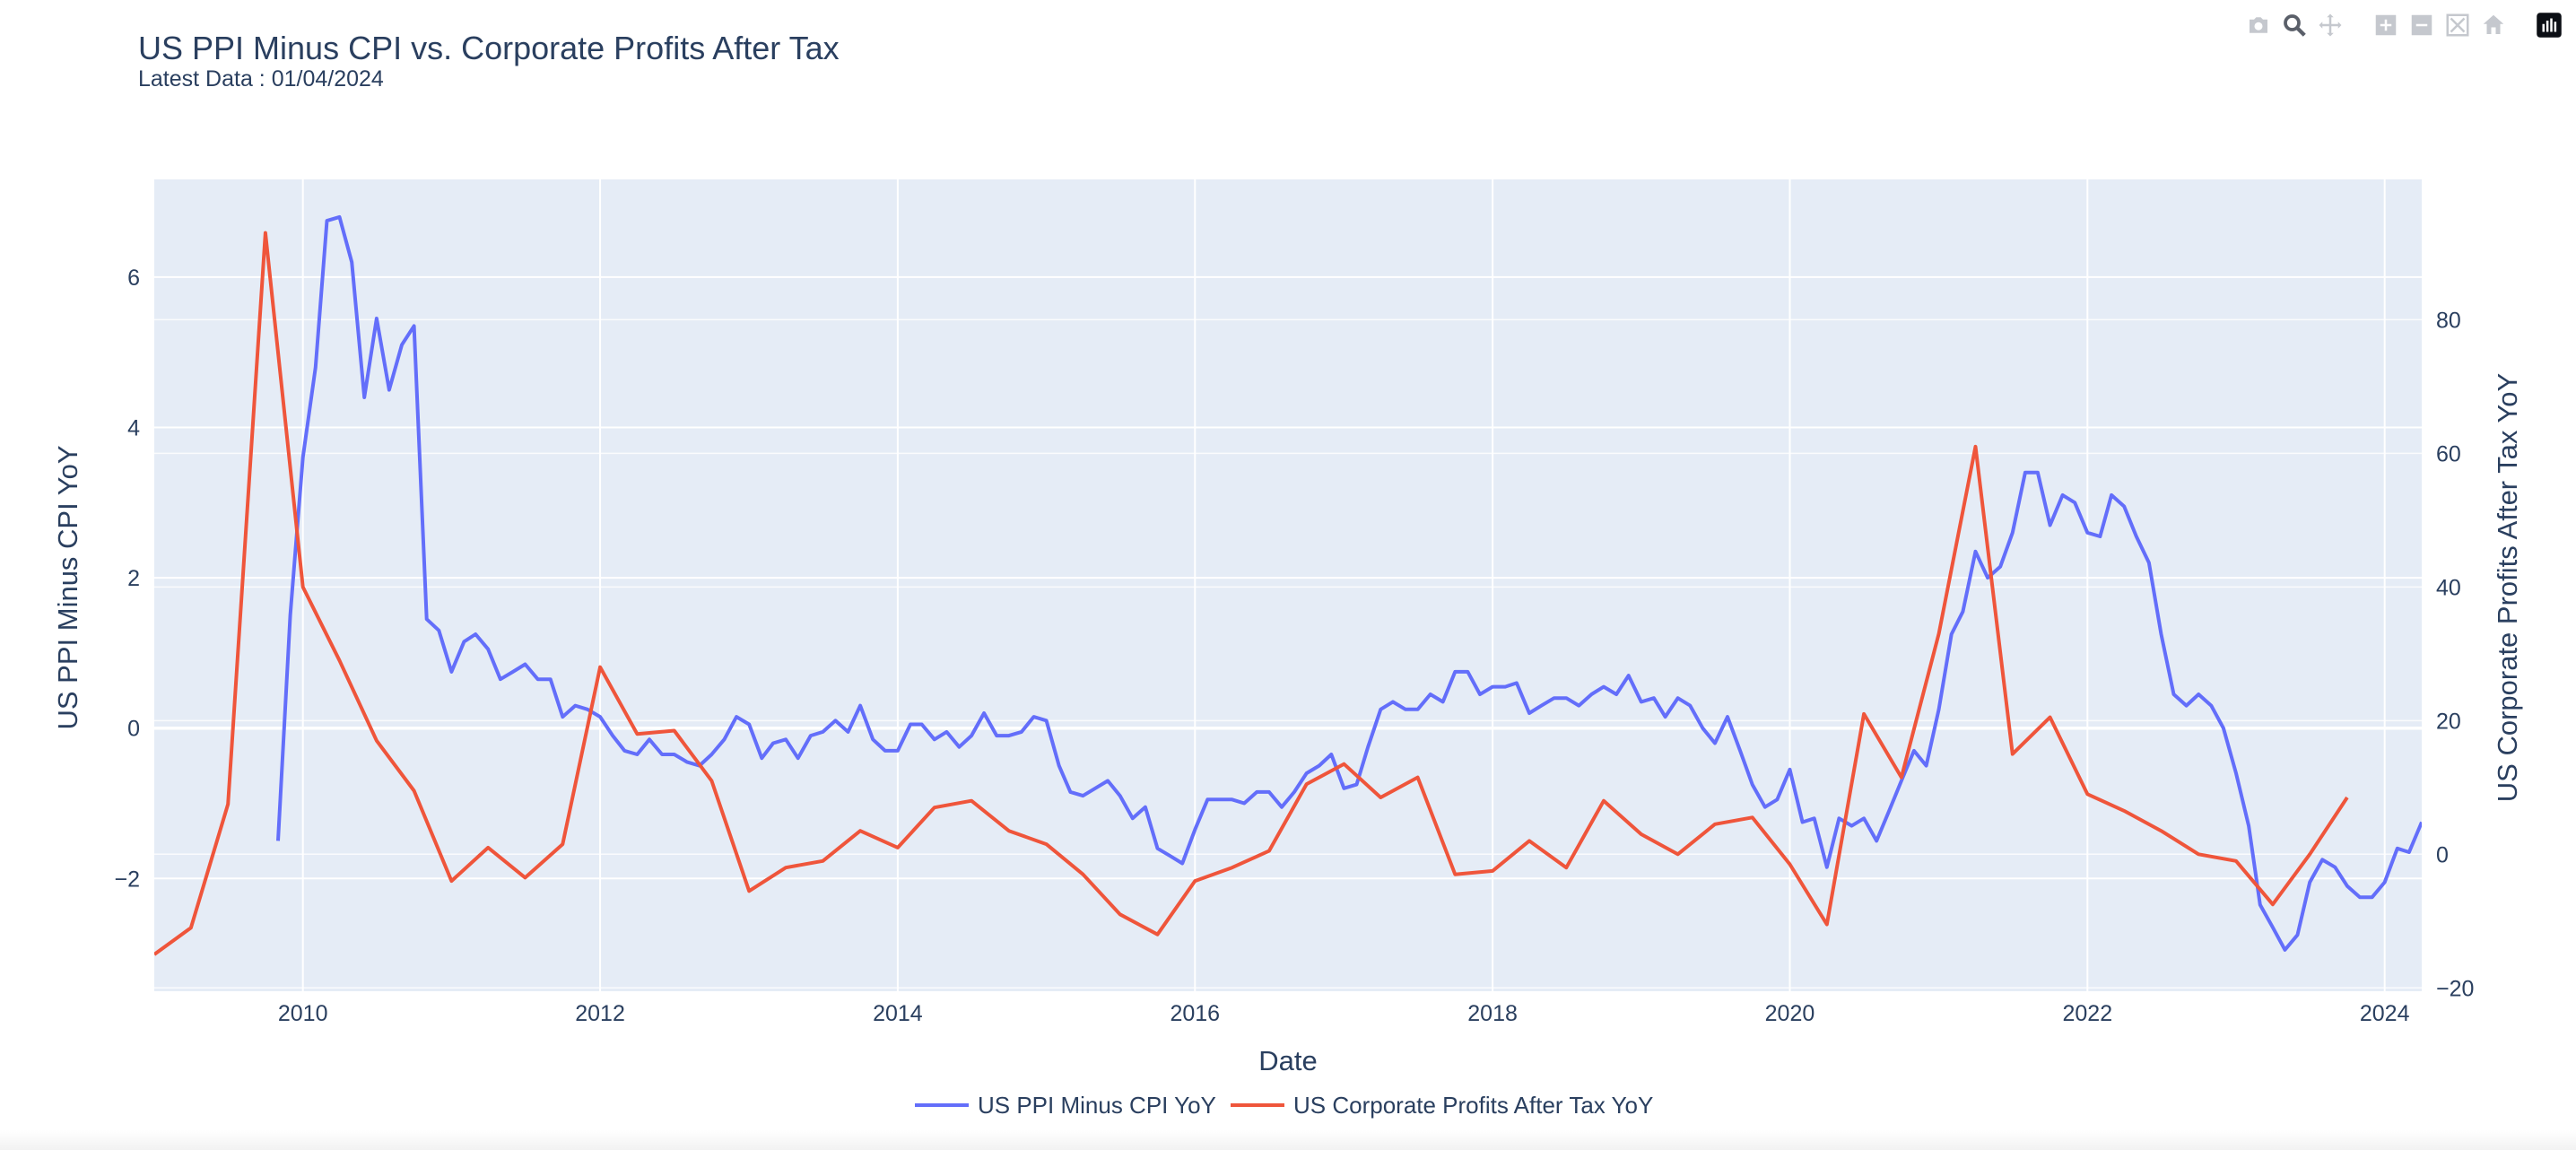  I want to click on legend-item-ppi: US PPI Minus CPI YoY, so click(1065, 1105).